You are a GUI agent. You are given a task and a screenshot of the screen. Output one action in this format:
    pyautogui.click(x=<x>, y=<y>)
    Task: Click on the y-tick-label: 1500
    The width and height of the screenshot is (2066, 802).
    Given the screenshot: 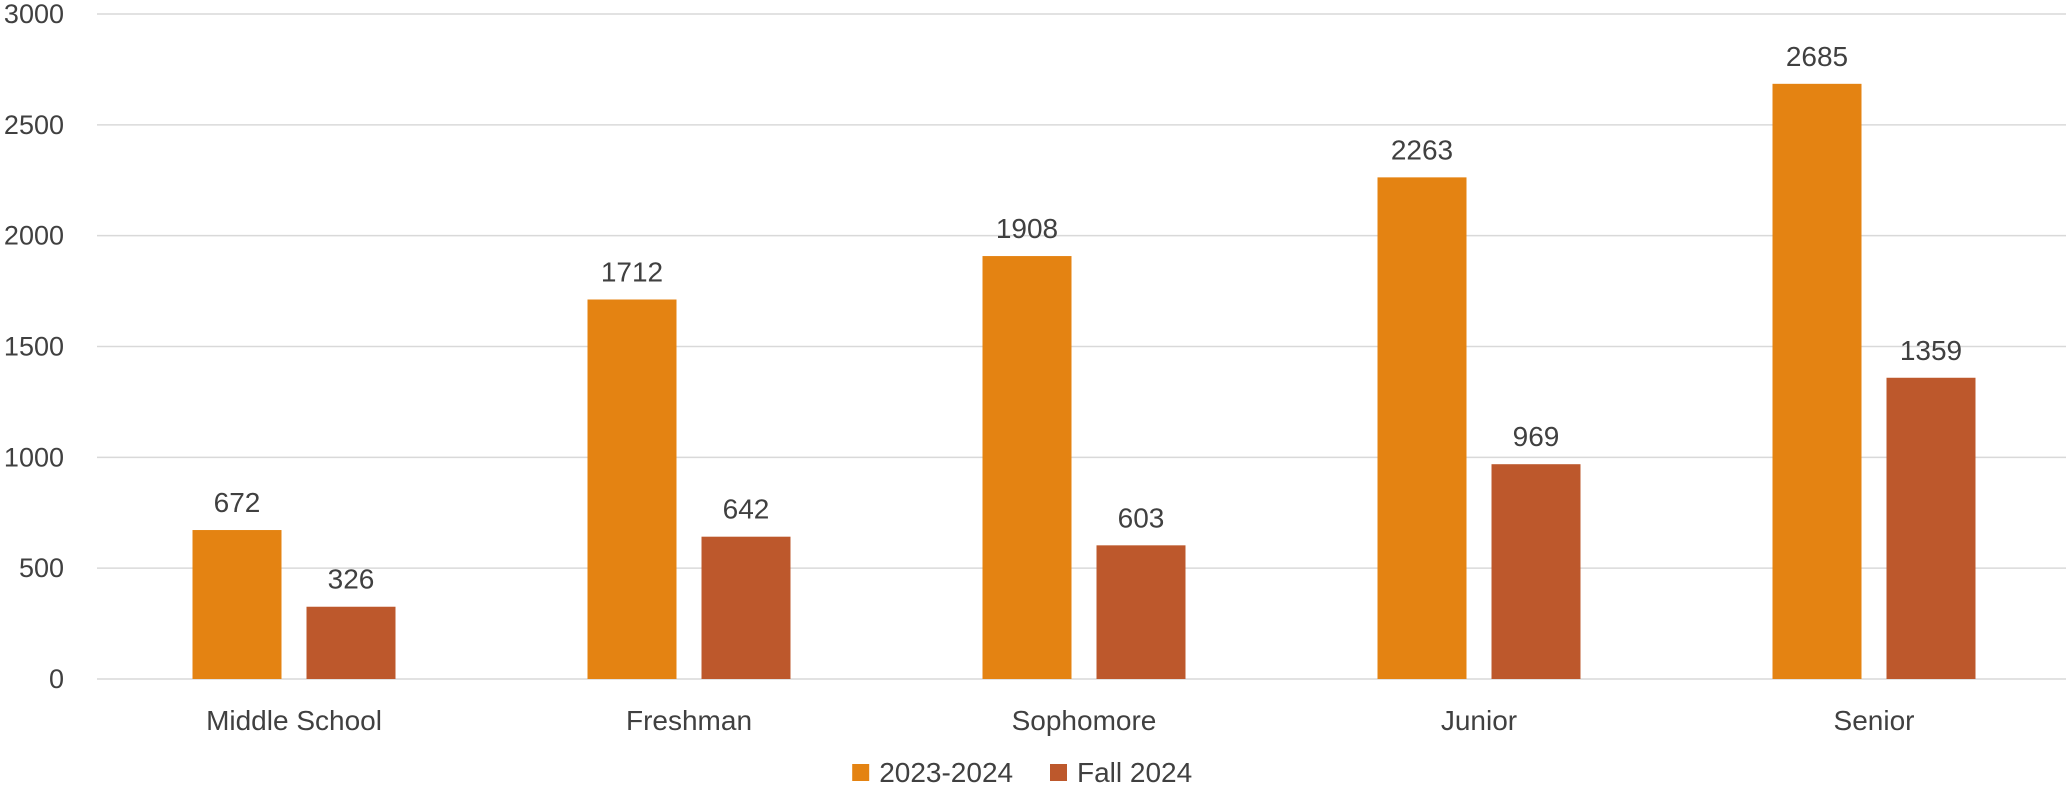 What is the action you would take?
    pyautogui.click(x=34, y=347)
    